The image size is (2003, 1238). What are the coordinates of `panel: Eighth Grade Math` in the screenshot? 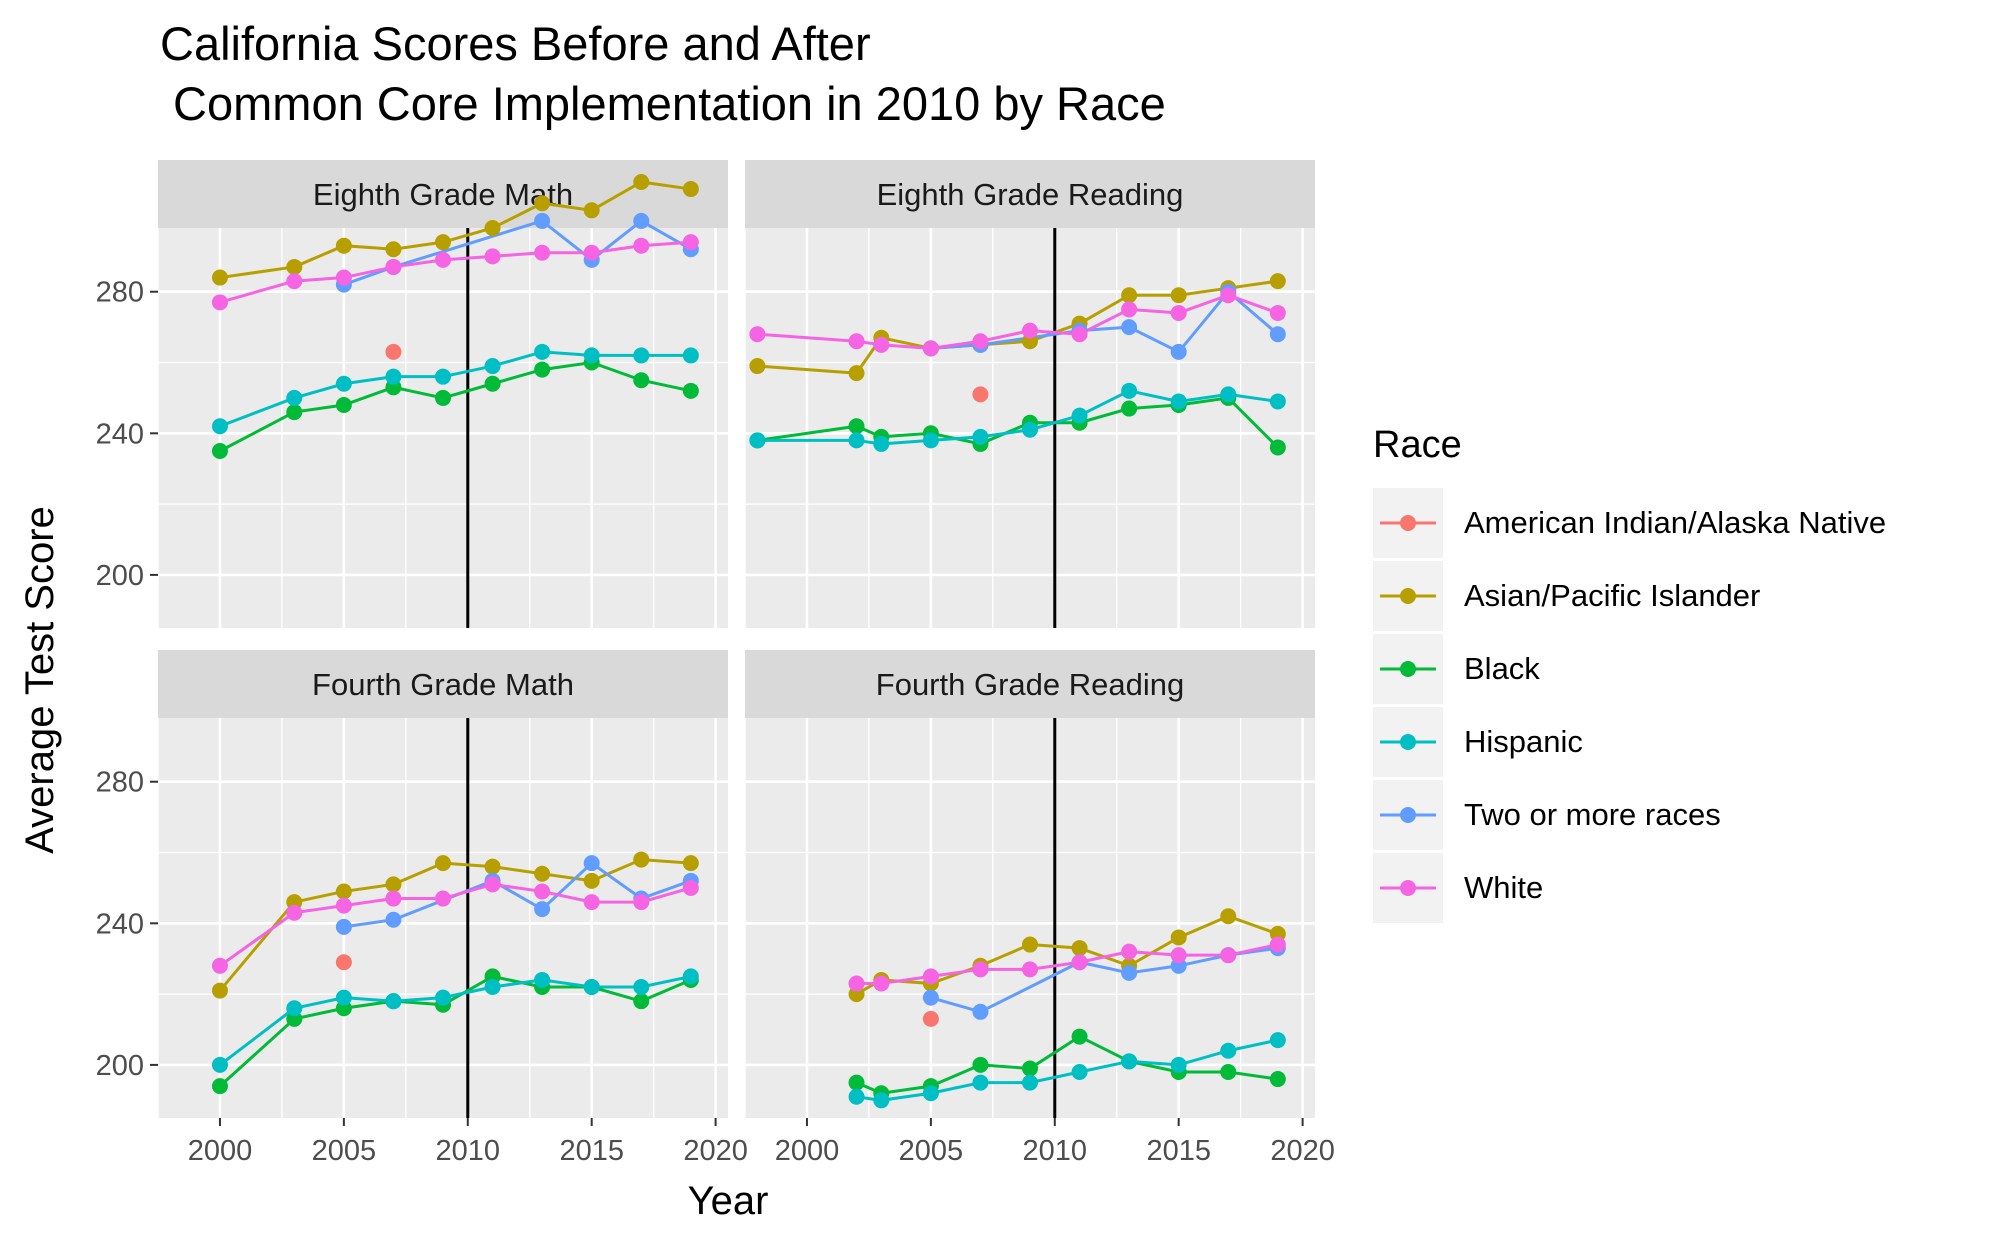 It's located at (442, 394).